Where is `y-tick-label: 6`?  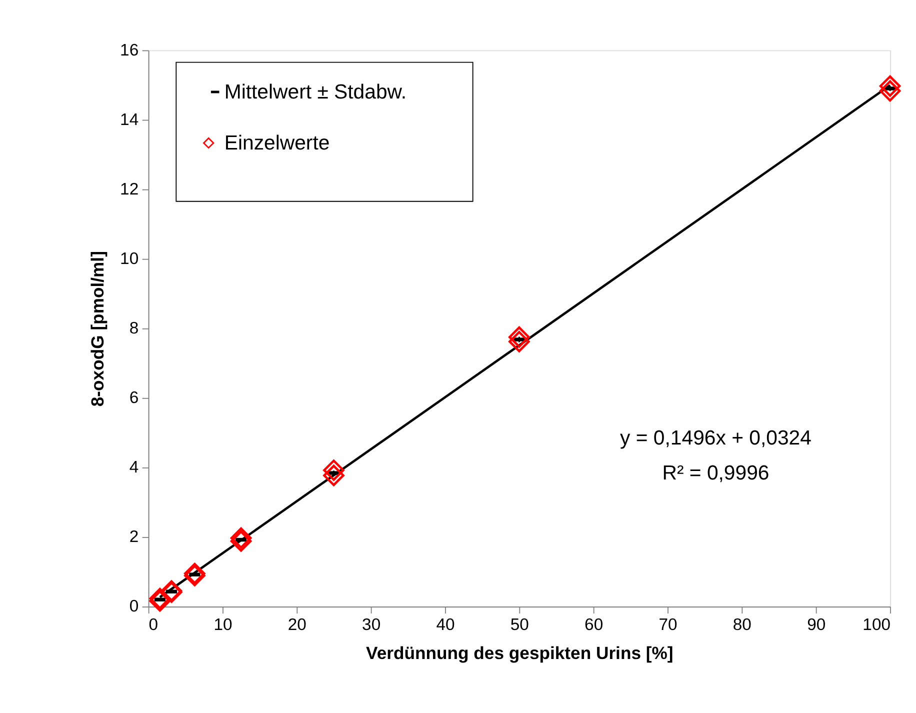
y-tick-label: 6 is located at coordinates (134, 398).